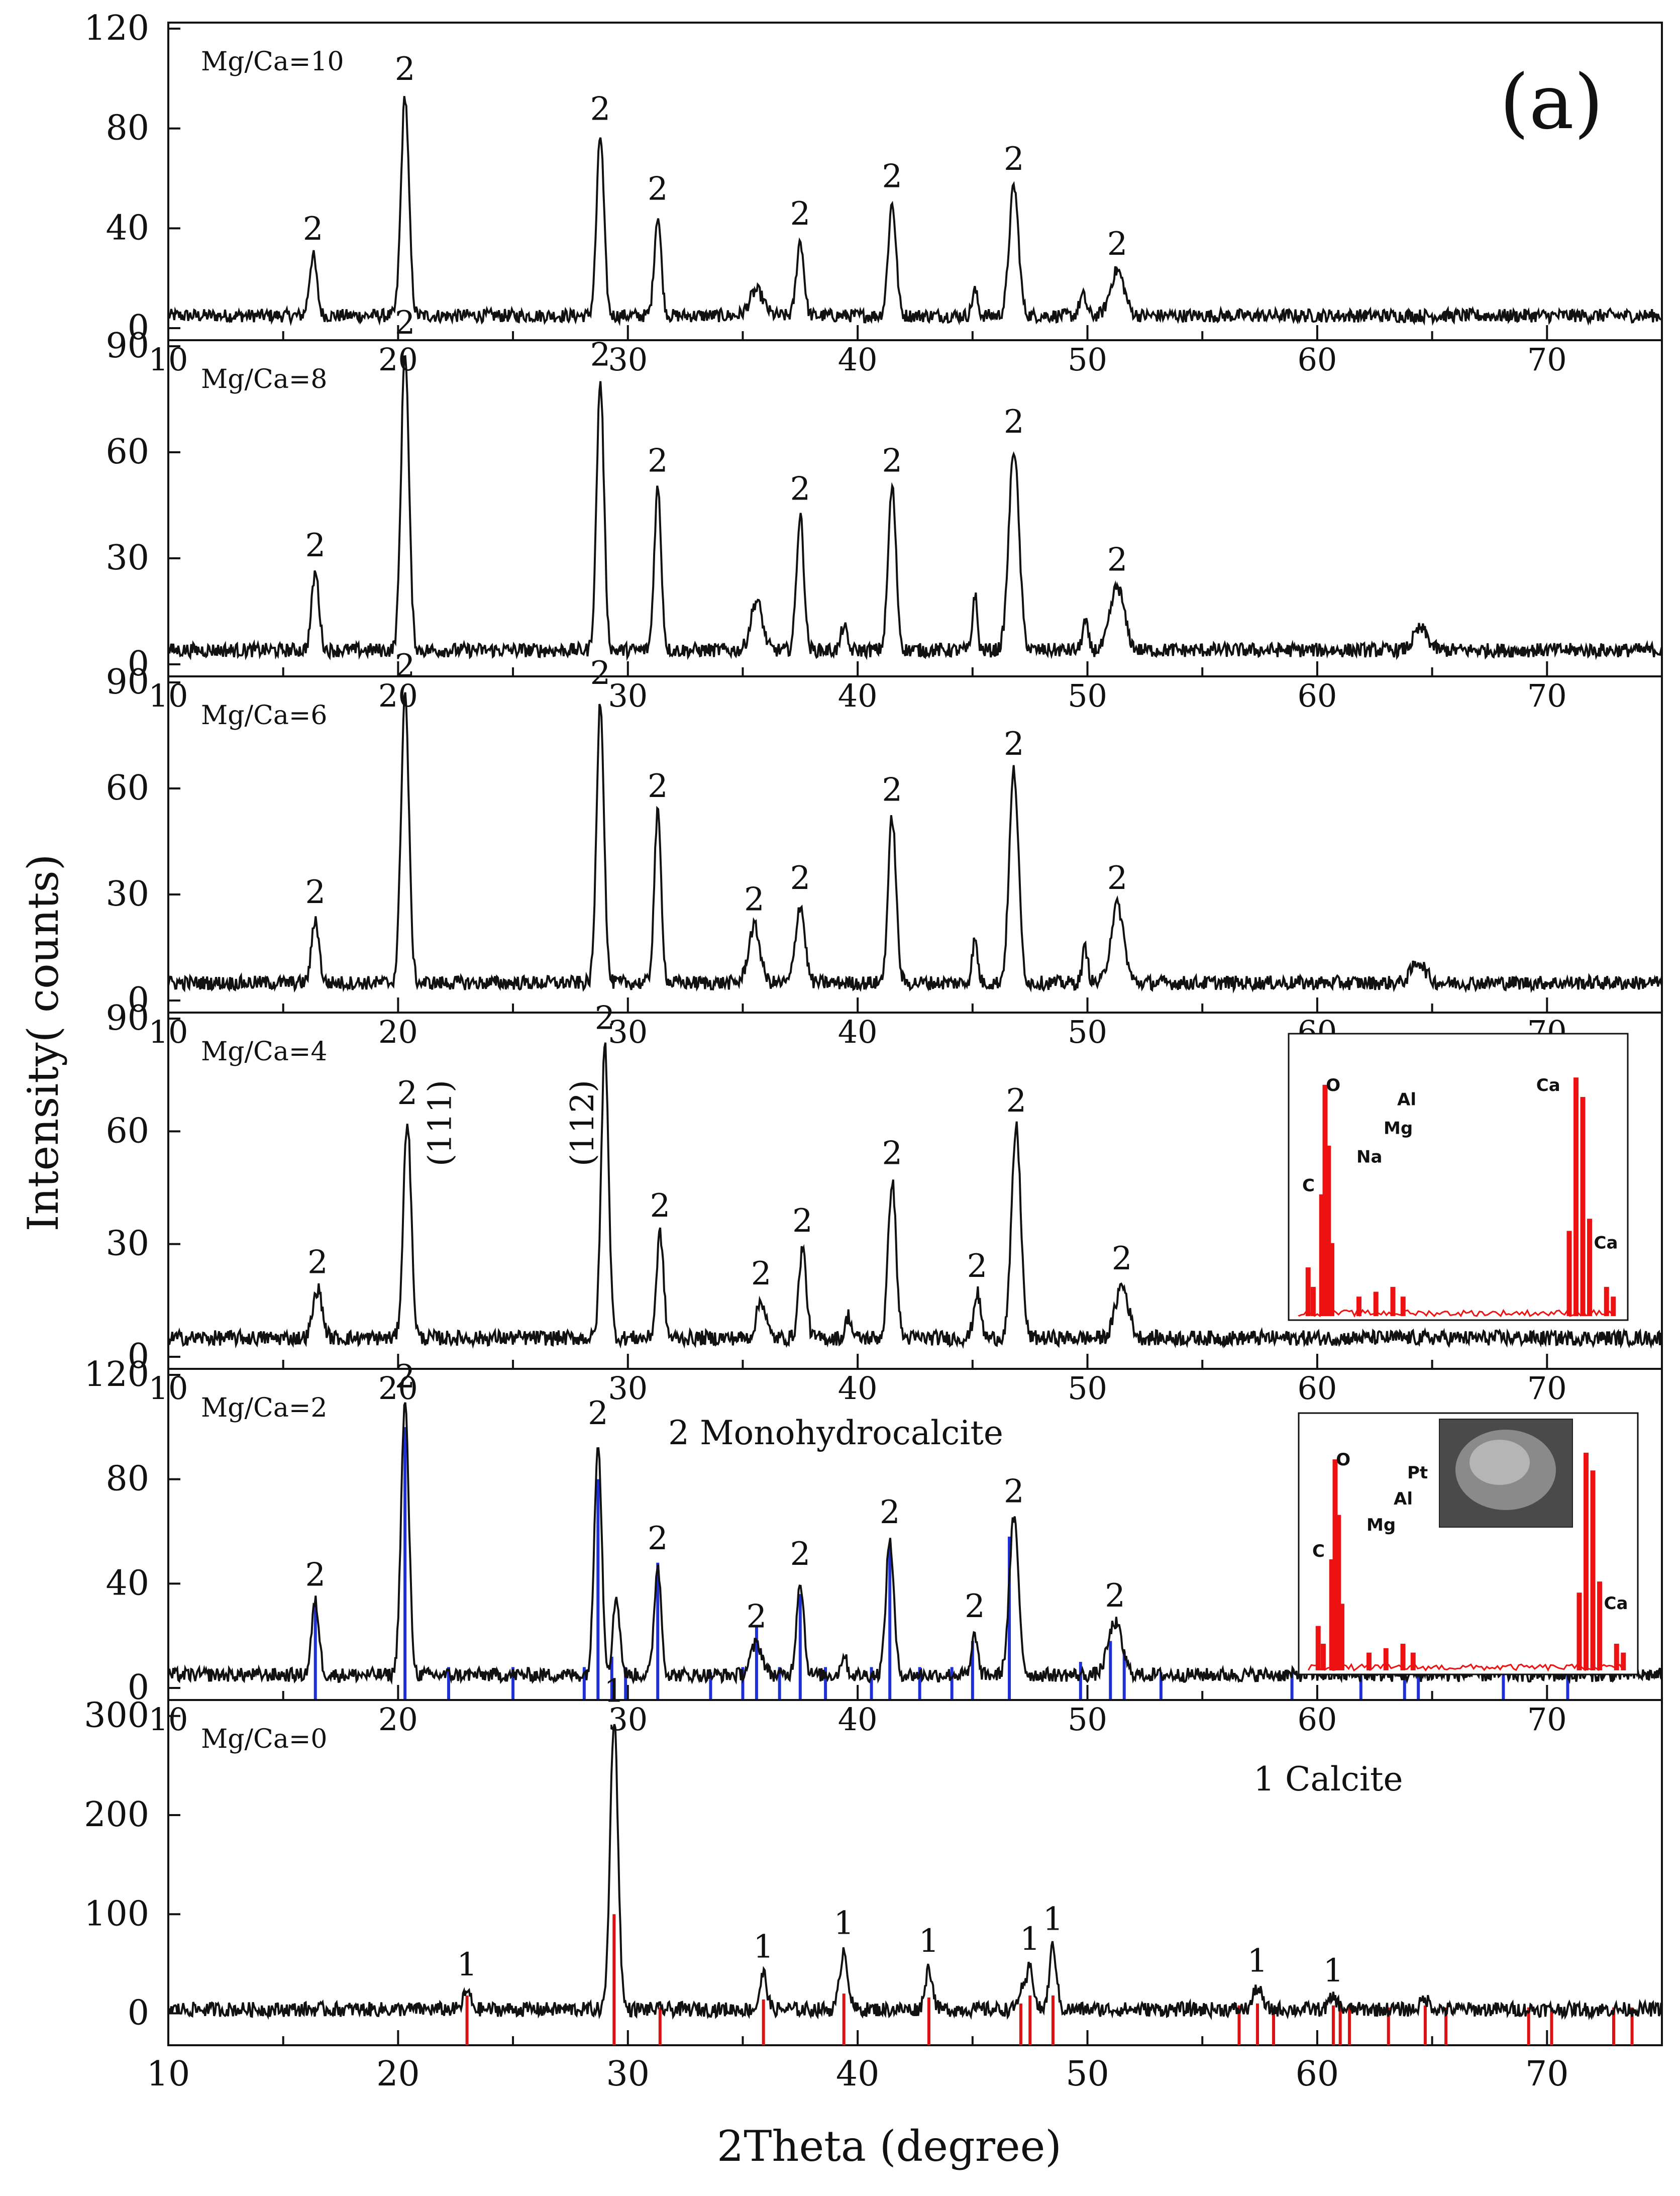 This screenshot has height=2196, width=1680. Describe the element at coordinates (1318, 1551) in the screenshot. I see `eds-element-label: C` at that location.